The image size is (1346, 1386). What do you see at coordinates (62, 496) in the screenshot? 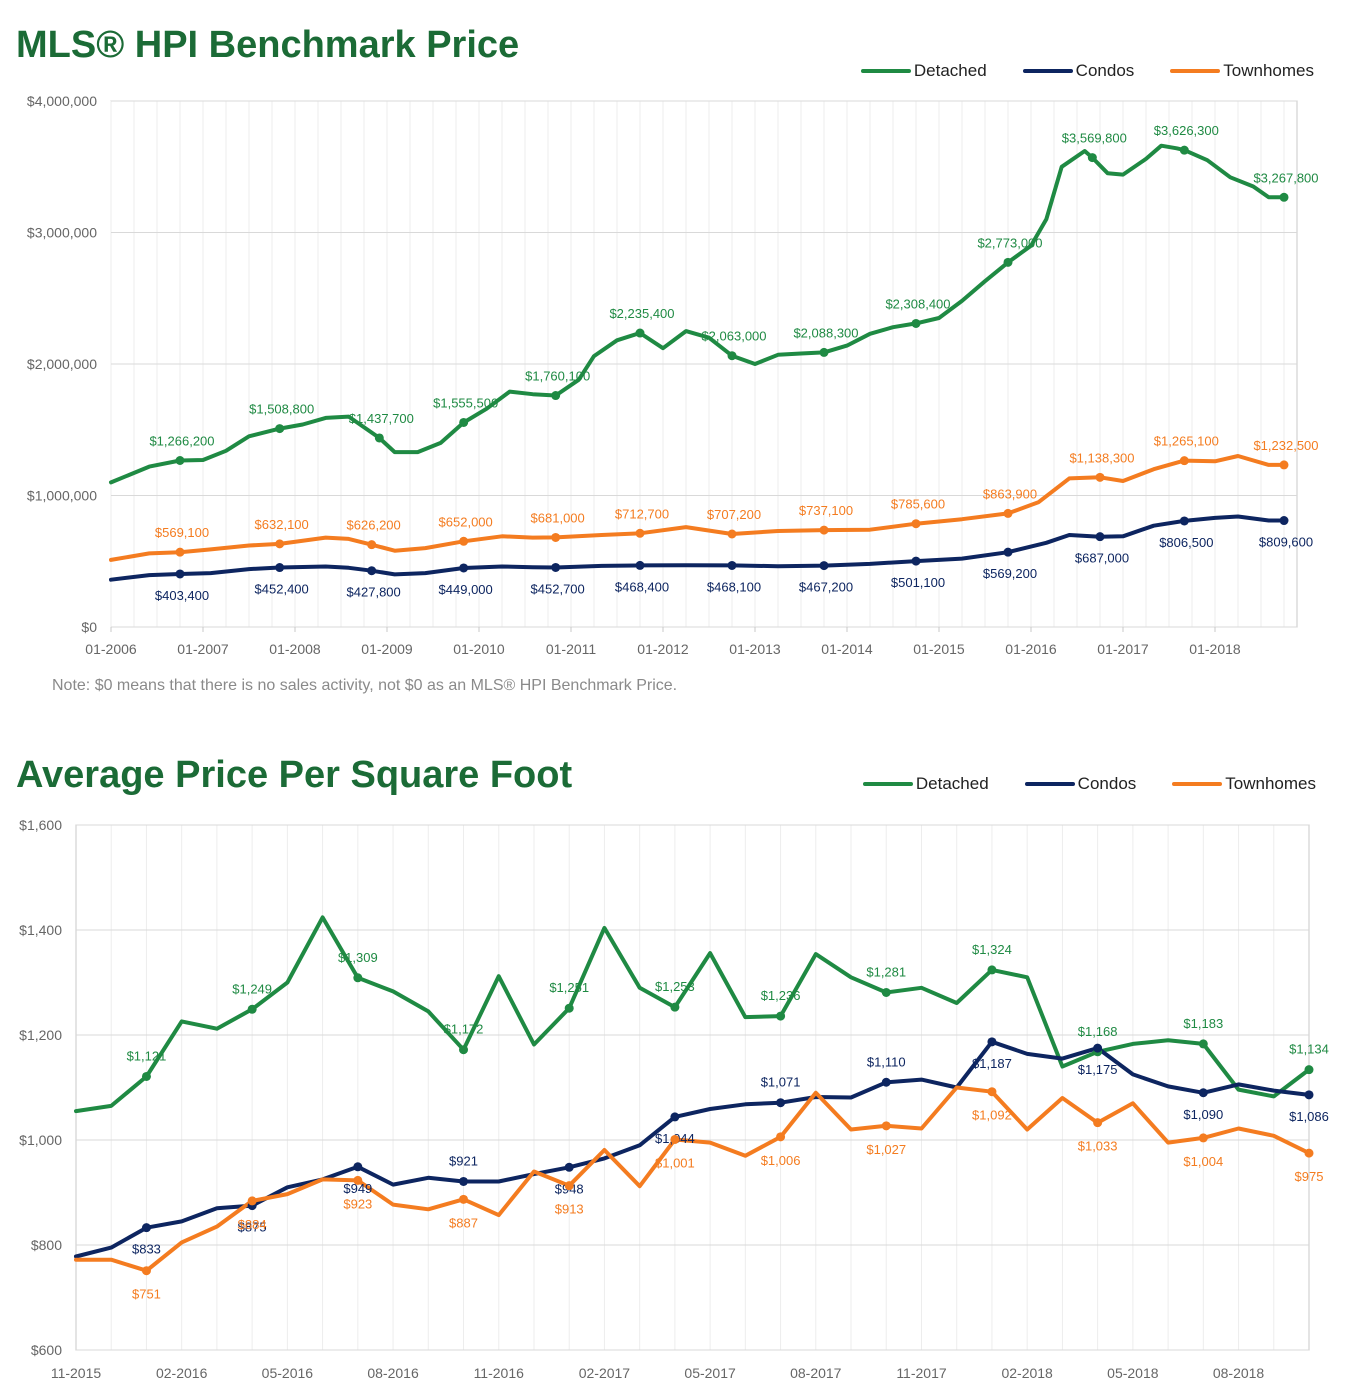
I see `y-tick-label: $1,000,000` at bounding box center [62, 496].